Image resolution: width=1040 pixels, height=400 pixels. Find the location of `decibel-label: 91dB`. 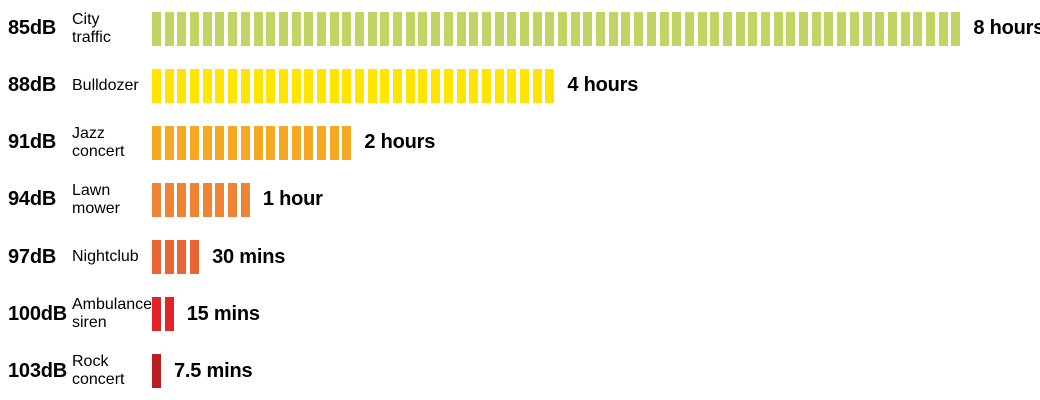

decibel-label: 91dB is located at coordinates (32, 142).